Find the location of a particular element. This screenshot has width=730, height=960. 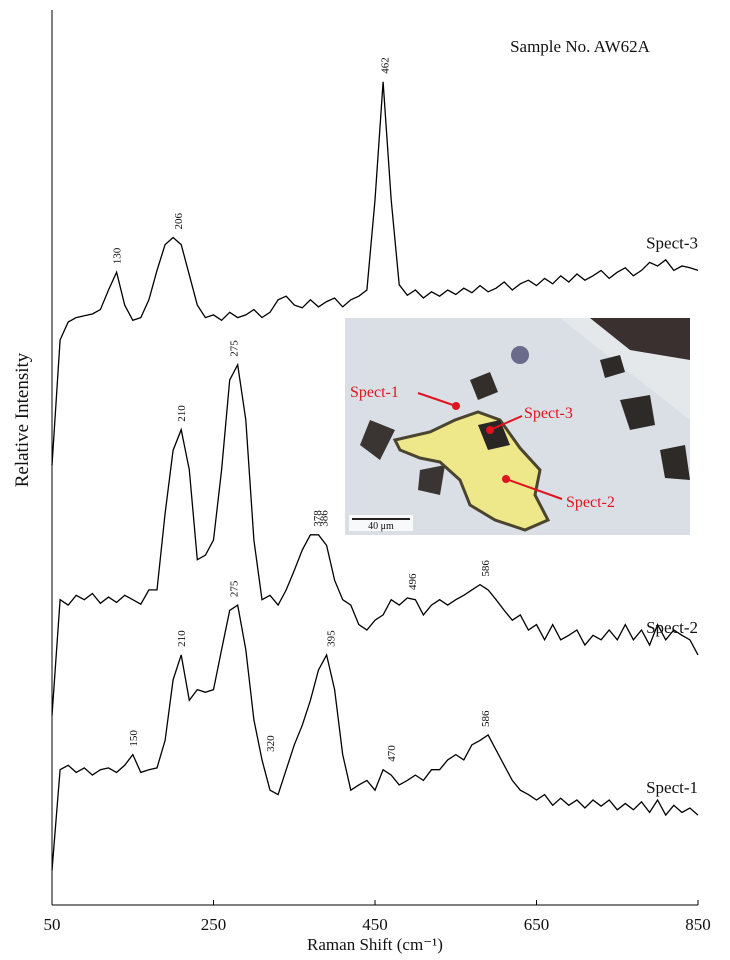

inset-mineral is located at coordinates (471, 471).